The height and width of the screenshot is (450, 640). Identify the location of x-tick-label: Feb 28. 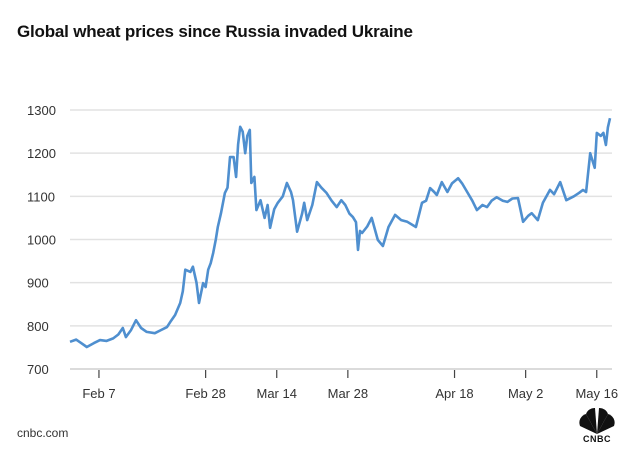
(205, 393).